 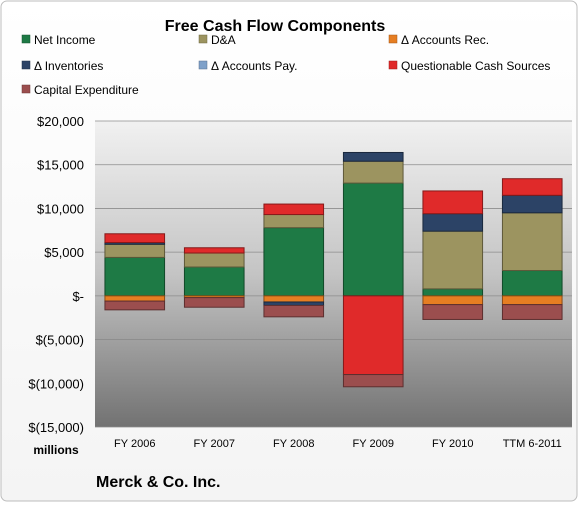 What do you see at coordinates (56, 450) in the screenshot?
I see `unit-label: millions` at bounding box center [56, 450].